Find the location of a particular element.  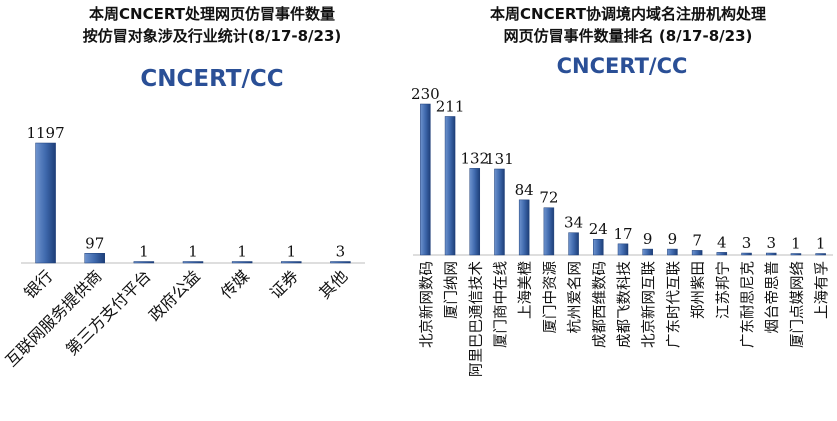

chart1-category-label: 传媒 is located at coordinates (235, 284).